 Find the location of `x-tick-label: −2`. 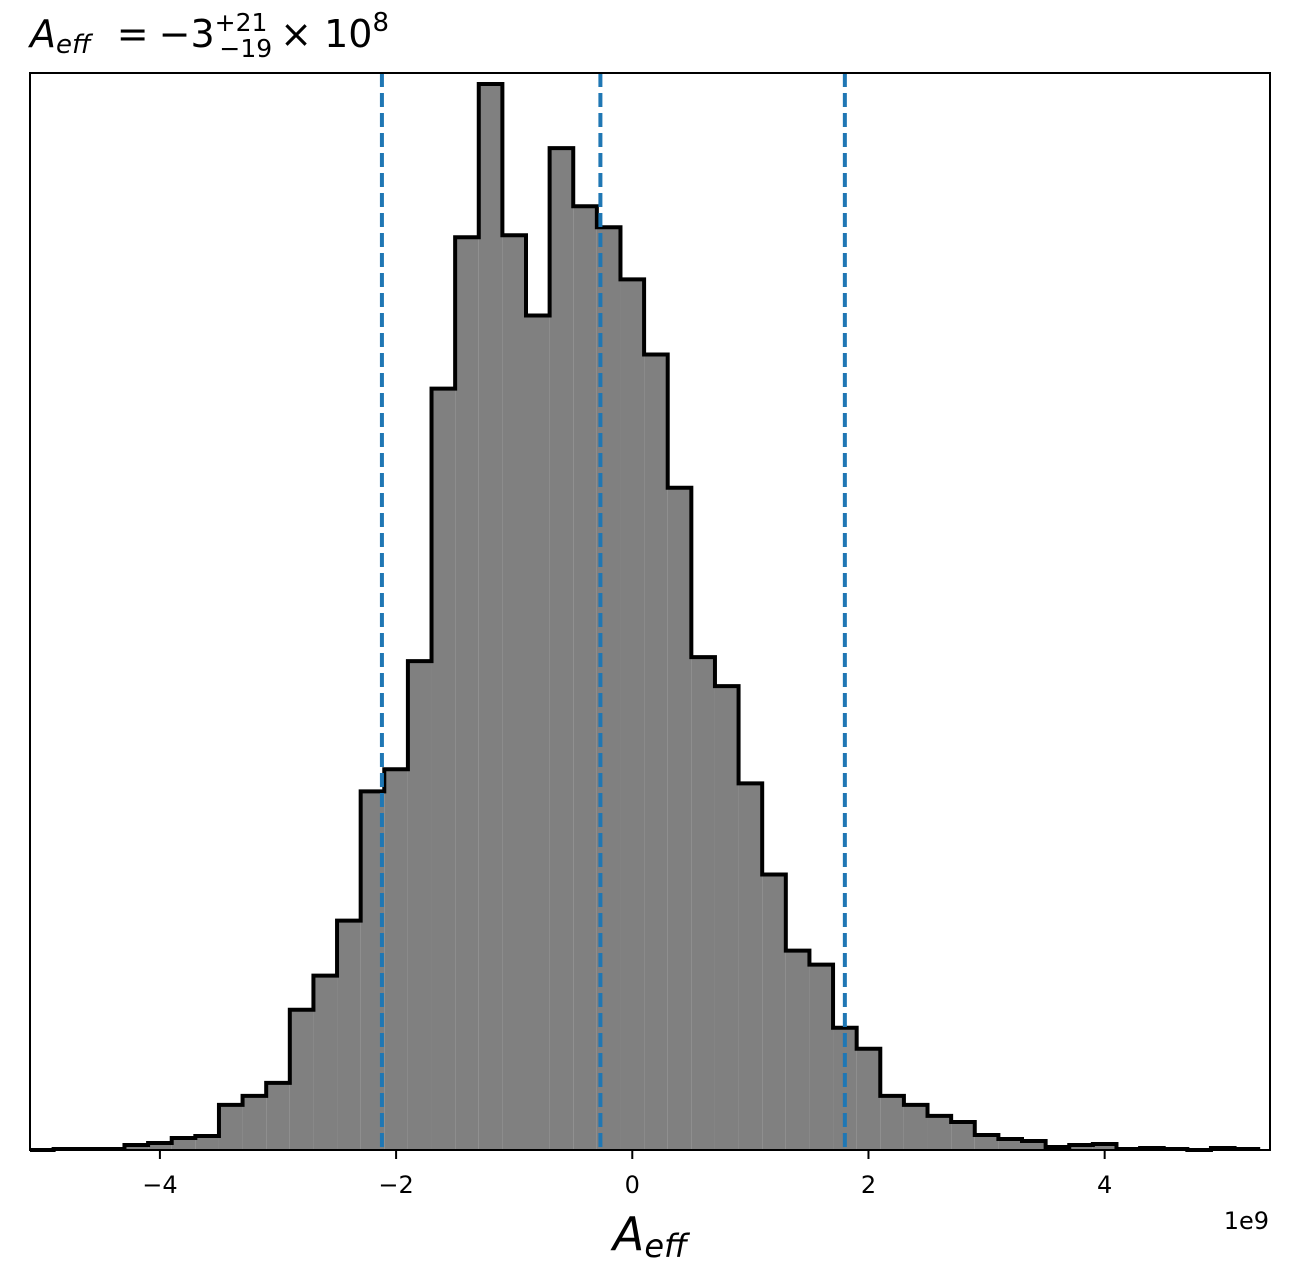

x-tick-label: −2 is located at coordinates (395, 1185).